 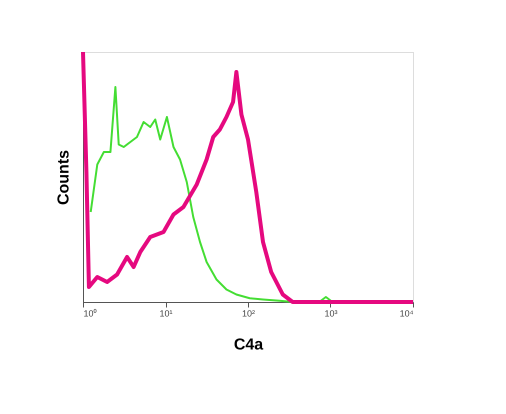 I want to click on x-tick-label: 10⁰, so click(x=90, y=313).